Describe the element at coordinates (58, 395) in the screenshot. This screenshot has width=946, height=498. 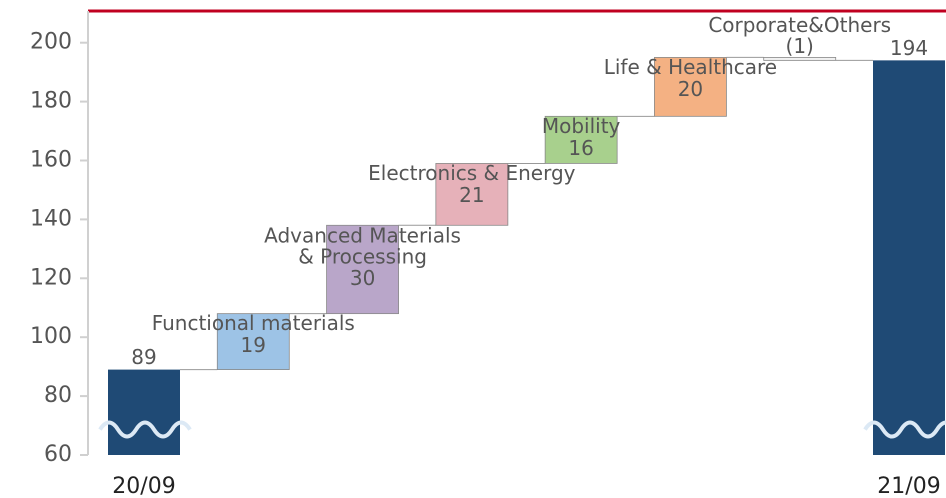
I see `y-tick-label: 80` at that location.